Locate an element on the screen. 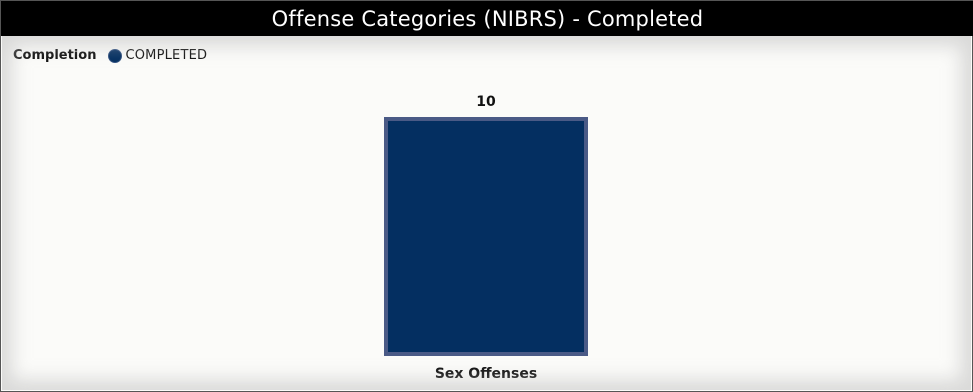 The width and height of the screenshot is (973, 392). legend-label-completed: COMPLETED is located at coordinates (166, 55).